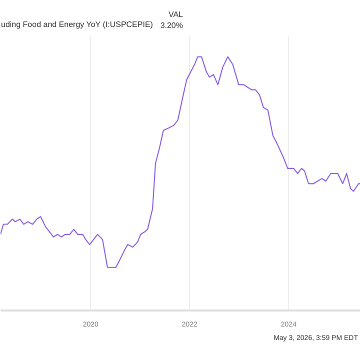 The image size is (360, 360). Describe the element at coordinates (171, 26) in the screenshot. I see `text: 3.20%` at that location.